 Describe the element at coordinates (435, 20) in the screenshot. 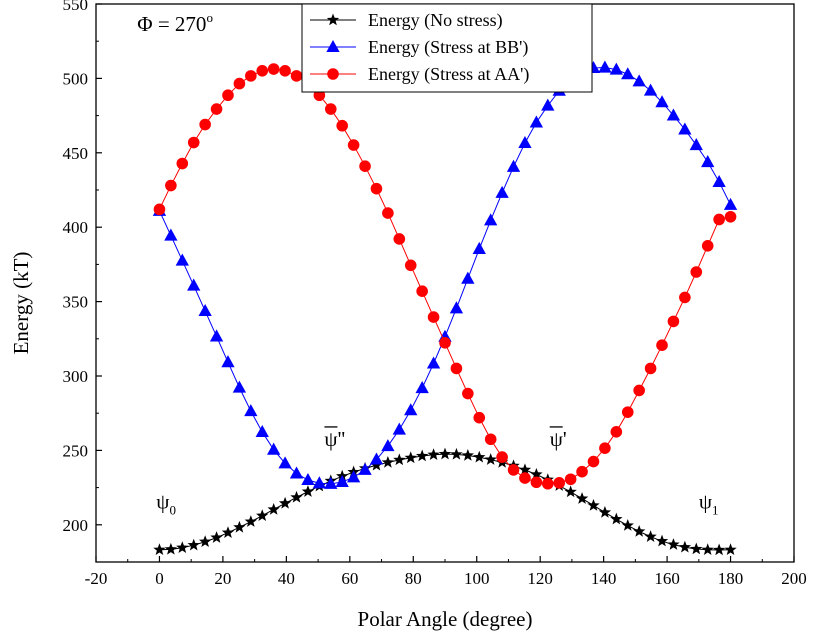

I see `legend-label: Energy (No stress)` at that location.